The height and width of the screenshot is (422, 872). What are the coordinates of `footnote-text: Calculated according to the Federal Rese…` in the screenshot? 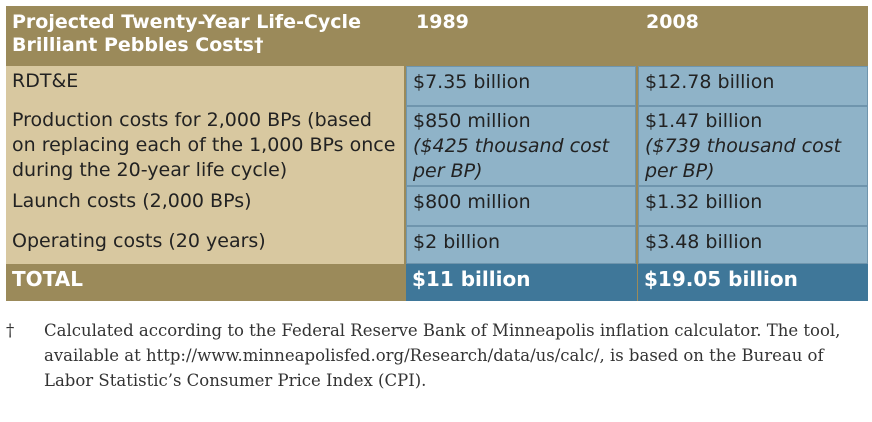 It's located at (442, 355).